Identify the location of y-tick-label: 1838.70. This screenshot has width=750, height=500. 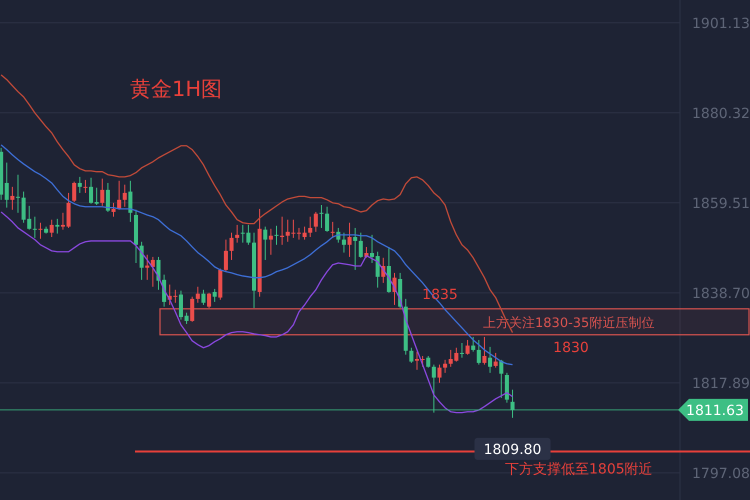
(721, 294).